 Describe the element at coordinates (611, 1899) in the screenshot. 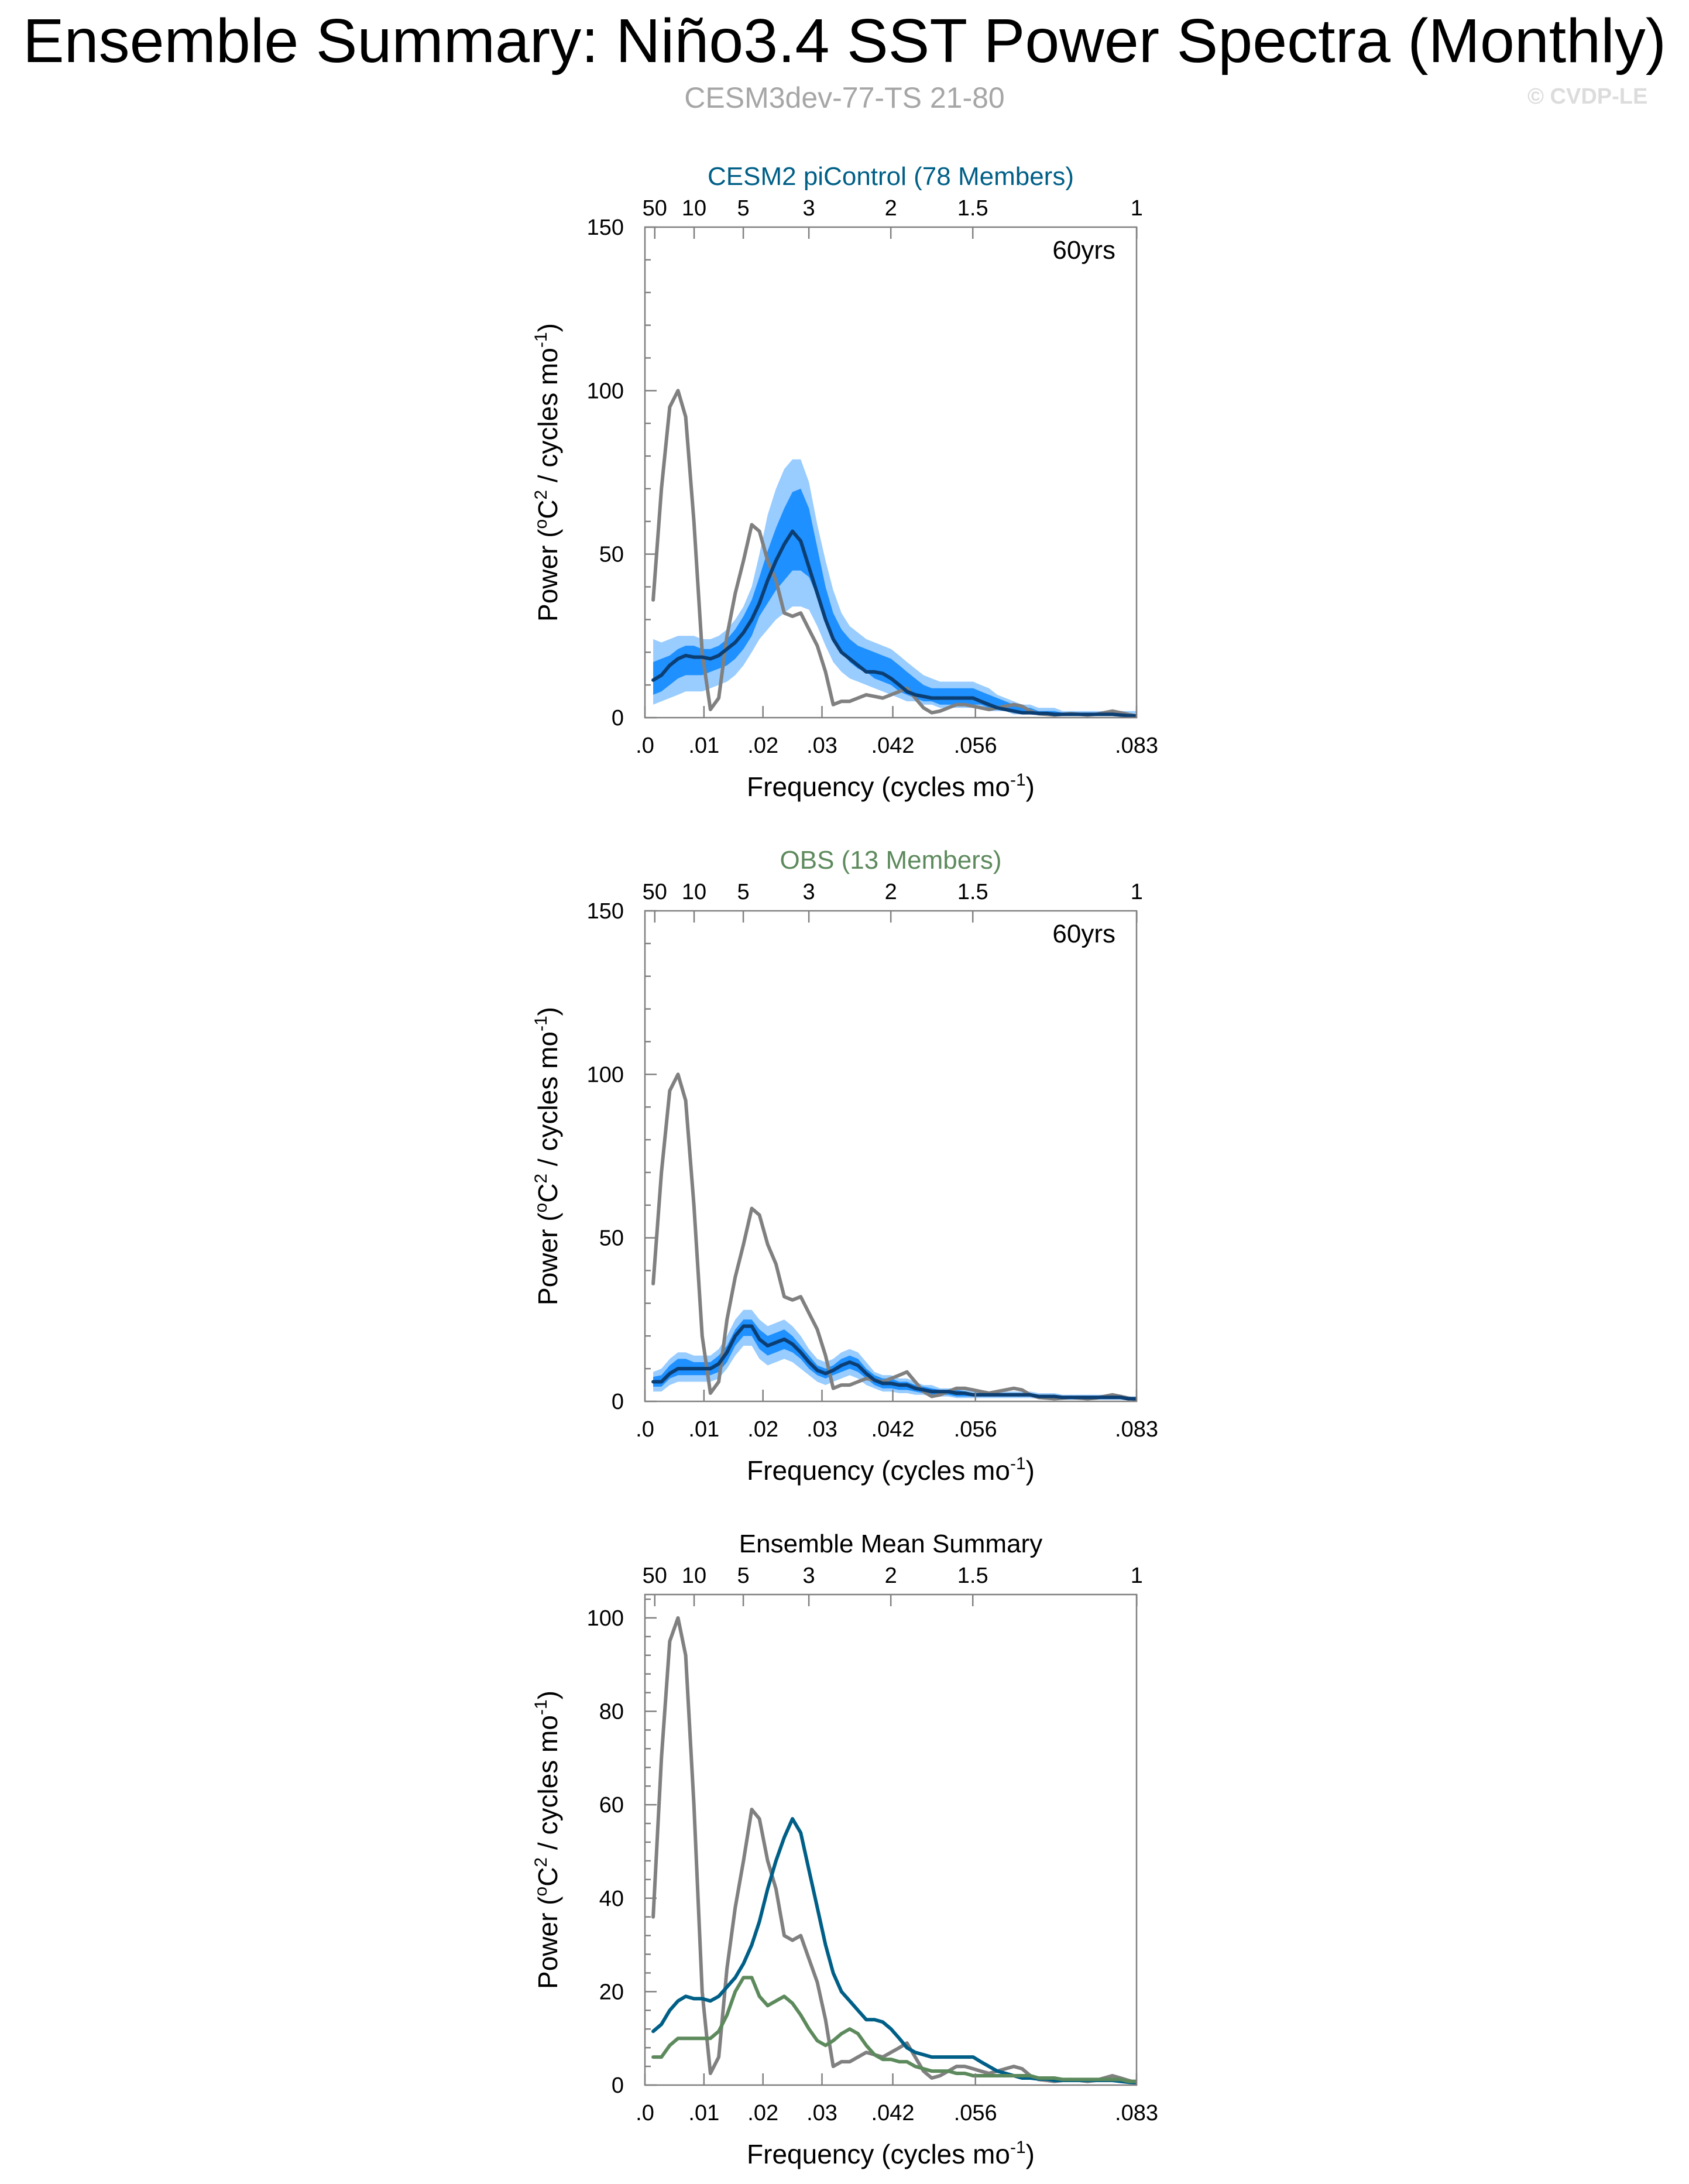

I see `y-tick-label: 40` at that location.